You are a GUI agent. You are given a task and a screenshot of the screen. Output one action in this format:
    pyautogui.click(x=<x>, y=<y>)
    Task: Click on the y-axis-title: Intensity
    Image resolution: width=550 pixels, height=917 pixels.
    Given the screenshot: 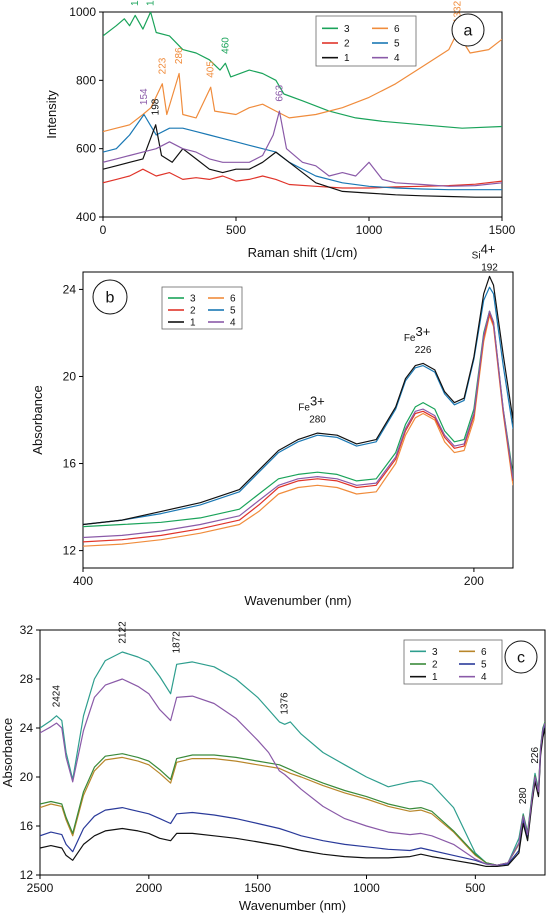 What is the action you would take?
    pyautogui.click(x=51, y=114)
    